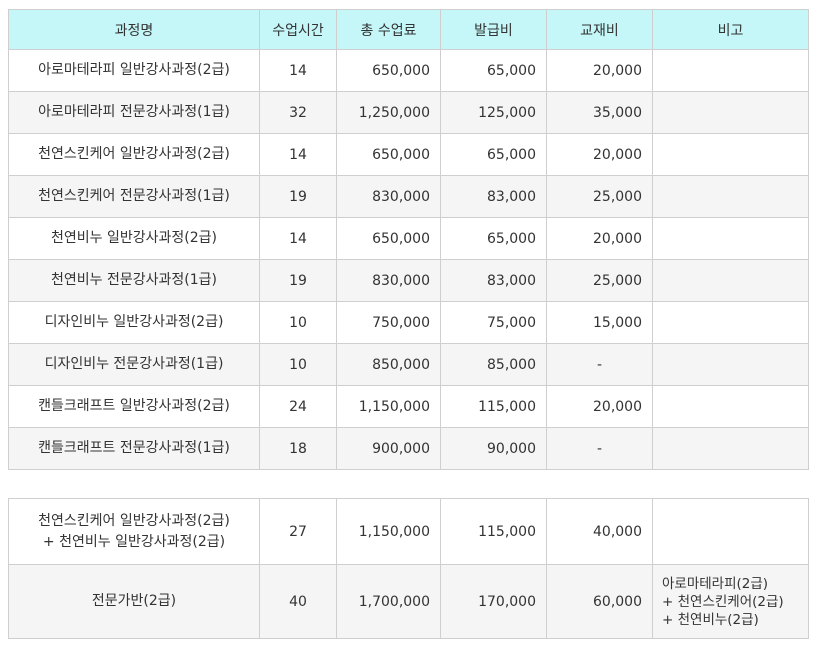 Image resolution: width=823 pixels, height=648 pixels. What do you see at coordinates (134, 112) in the screenshot?
I see `course-name-cell: 아로마테라피 전문강사과정(1급)` at bounding box center [134, 112].